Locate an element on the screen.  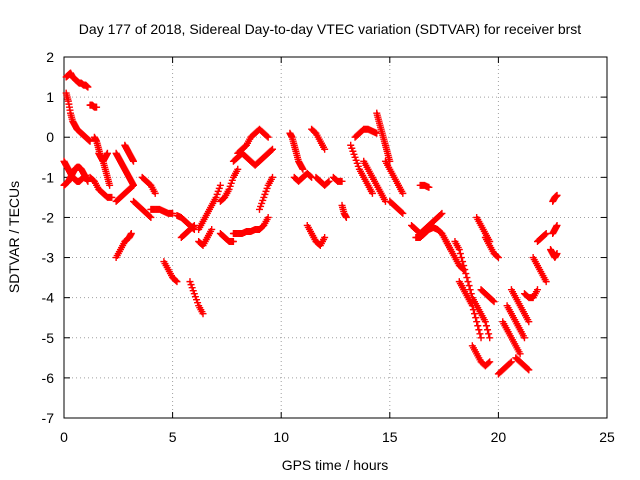
x-tick-label: 15 is located at coordinates (390, 437).